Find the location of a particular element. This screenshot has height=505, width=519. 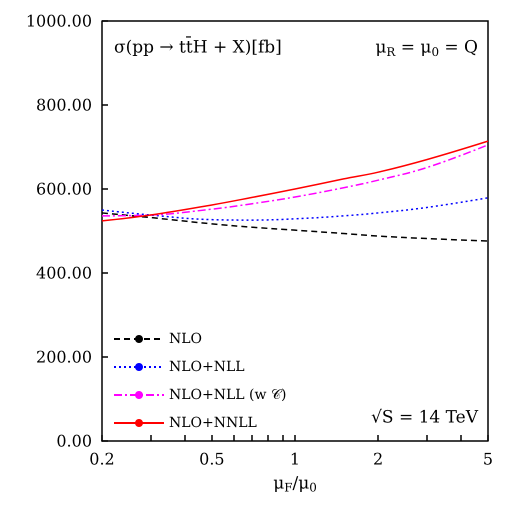

legend-label: NLO is located at coordinates (185, 339).